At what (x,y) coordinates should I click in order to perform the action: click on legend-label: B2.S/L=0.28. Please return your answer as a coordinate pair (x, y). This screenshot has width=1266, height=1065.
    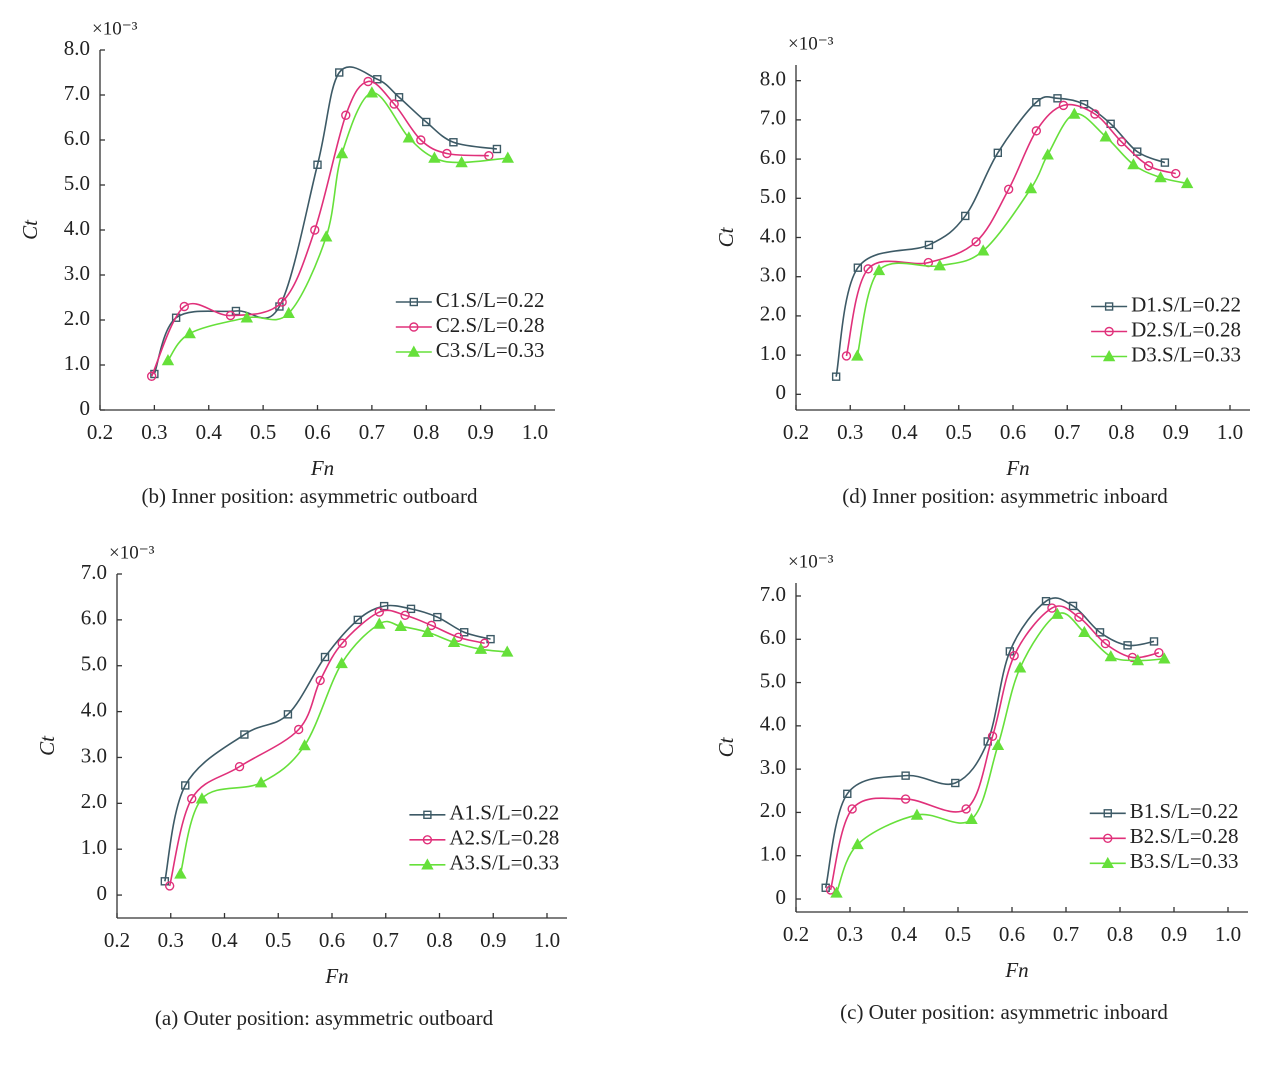
    Looking at the image, I should click on (1184, 836).